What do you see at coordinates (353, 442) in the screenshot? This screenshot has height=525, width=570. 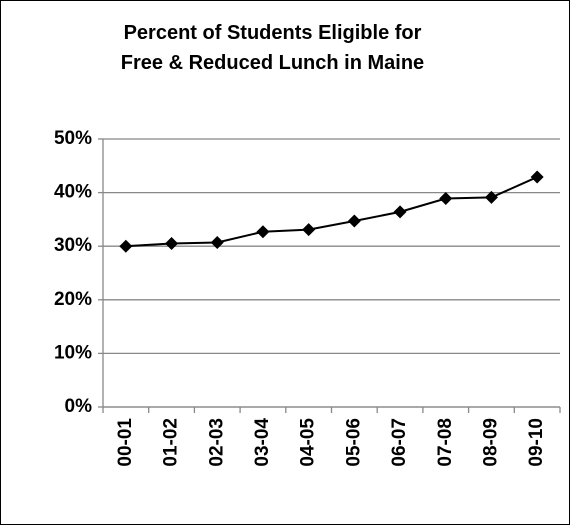 I see `x-tick-label: 05-06` at bounding box center [353, 442].